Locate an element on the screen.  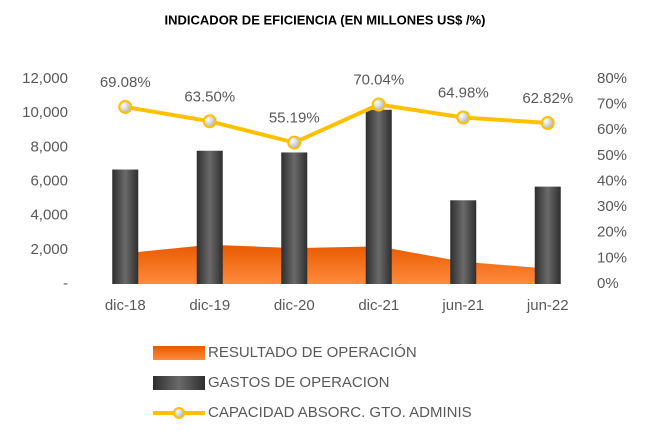
y-tick-label: - is located at coordinates (65, 283).